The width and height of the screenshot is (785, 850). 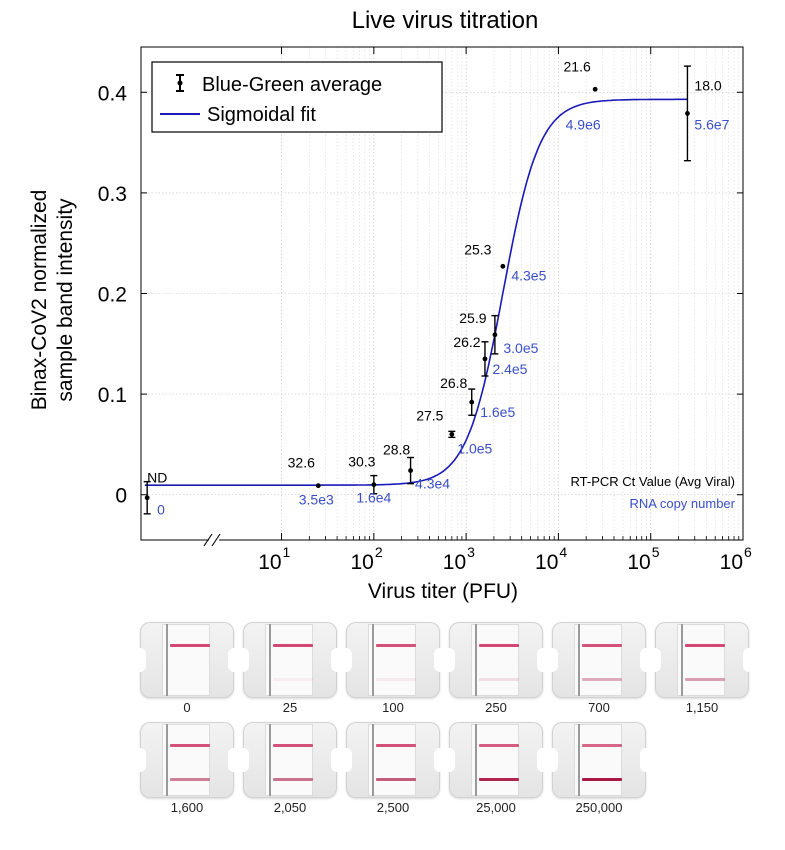 What do you see at coordinates (443, 591) in the screenshot?
I see `x-axis-label: Virus titer (PFU)` at bounding box center [443, 591].